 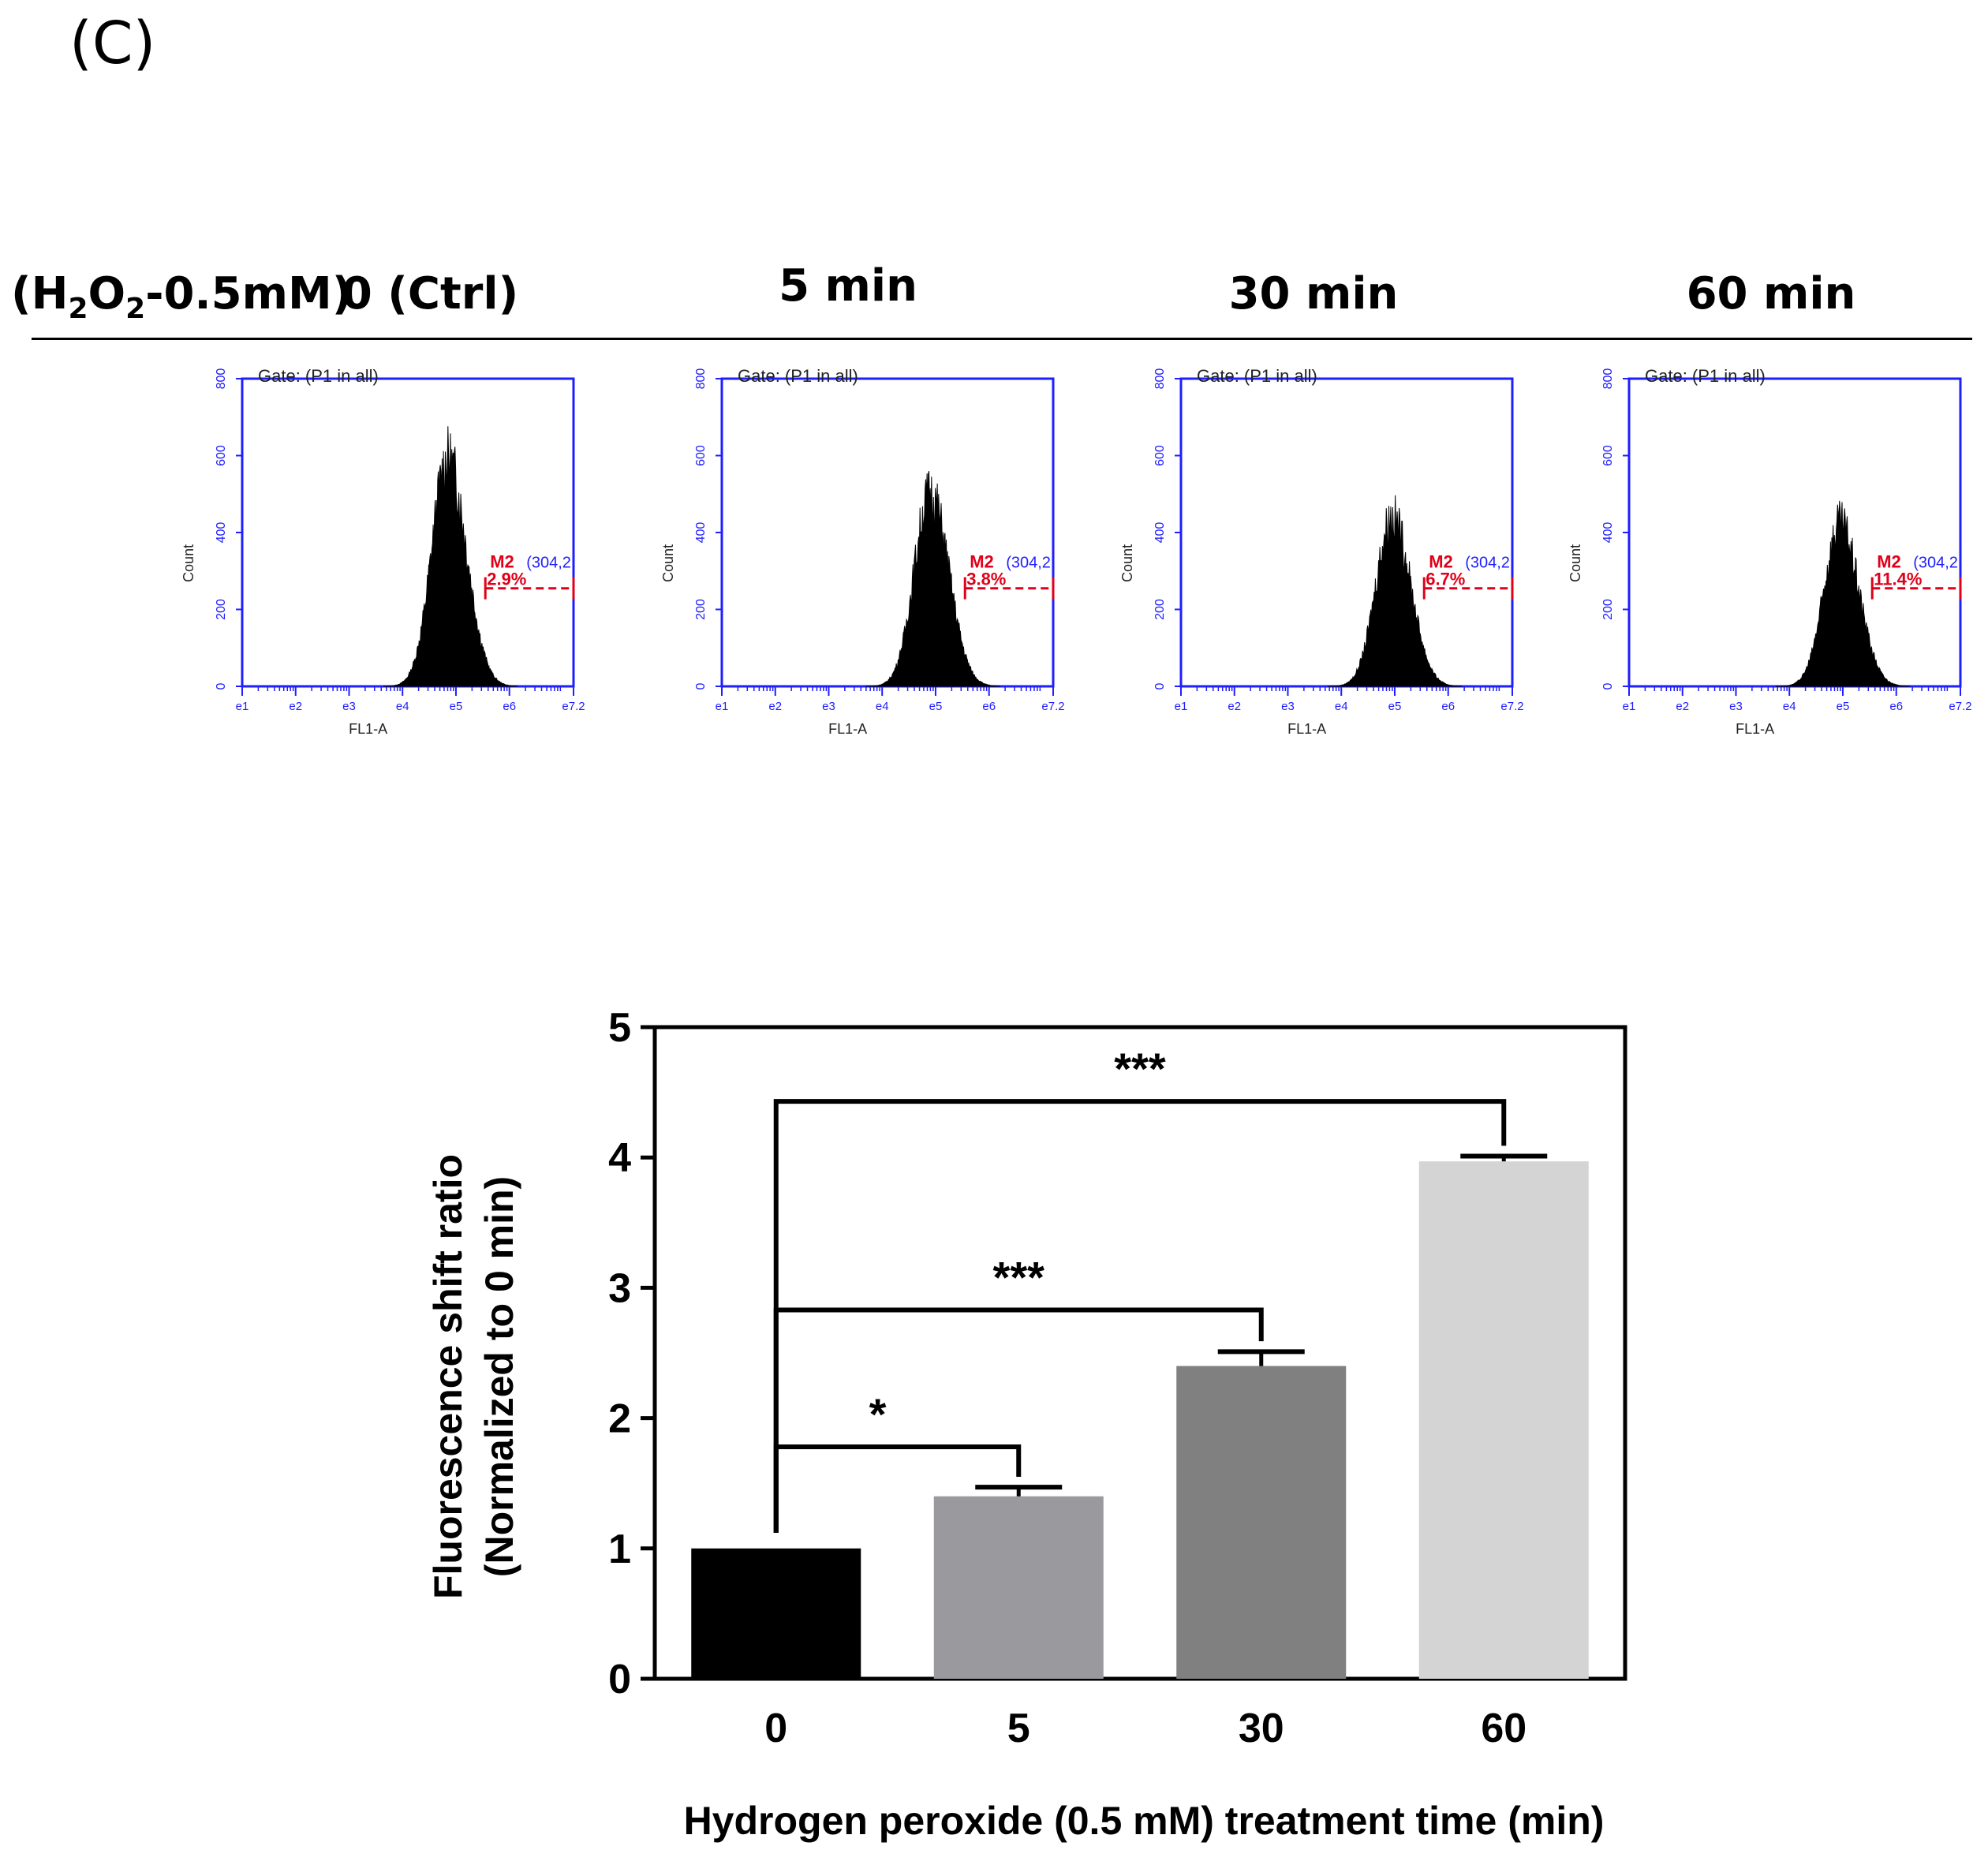 What do you see at coordinates (113, 43) in the screenshot?
I see `panel-label: (C)` at bounding box center [113, 43].